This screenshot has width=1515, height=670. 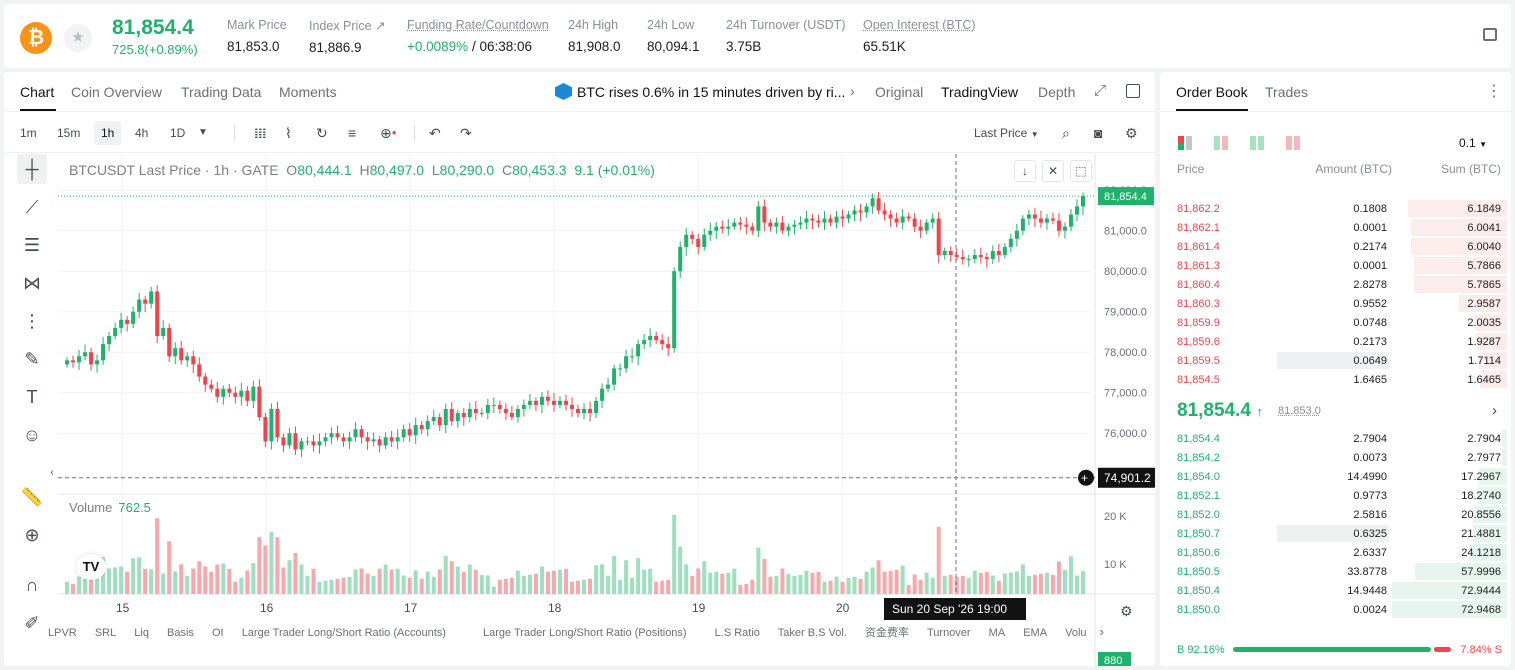 What do you see at coordinates (105, 633) in the screenshot?
I see `indicator-srl: SRL` at bounding box center [105, 633].